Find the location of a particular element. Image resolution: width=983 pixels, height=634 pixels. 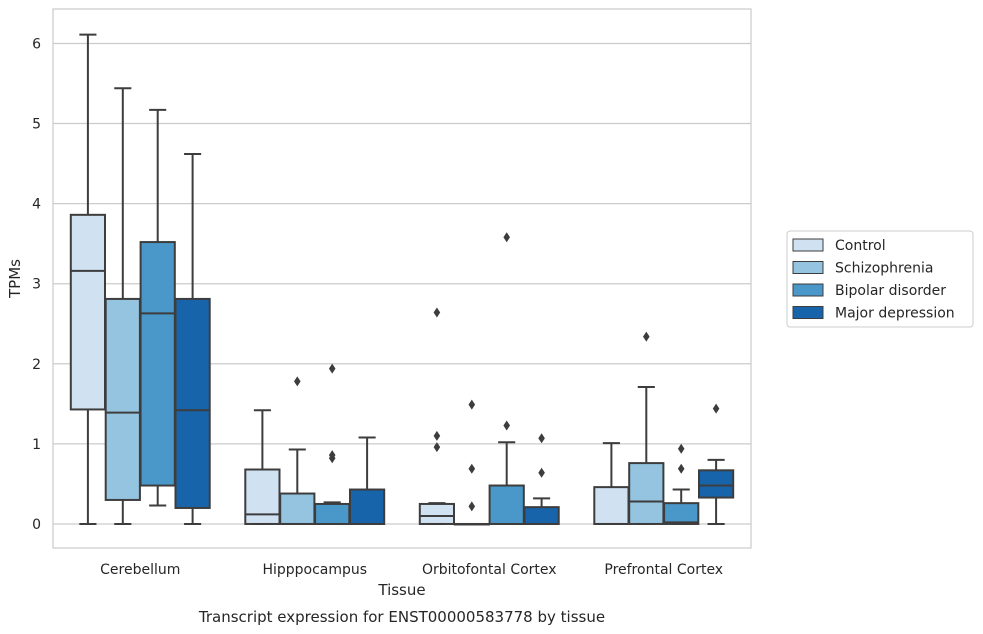

legend-frame is located at coordinates (880, 279).